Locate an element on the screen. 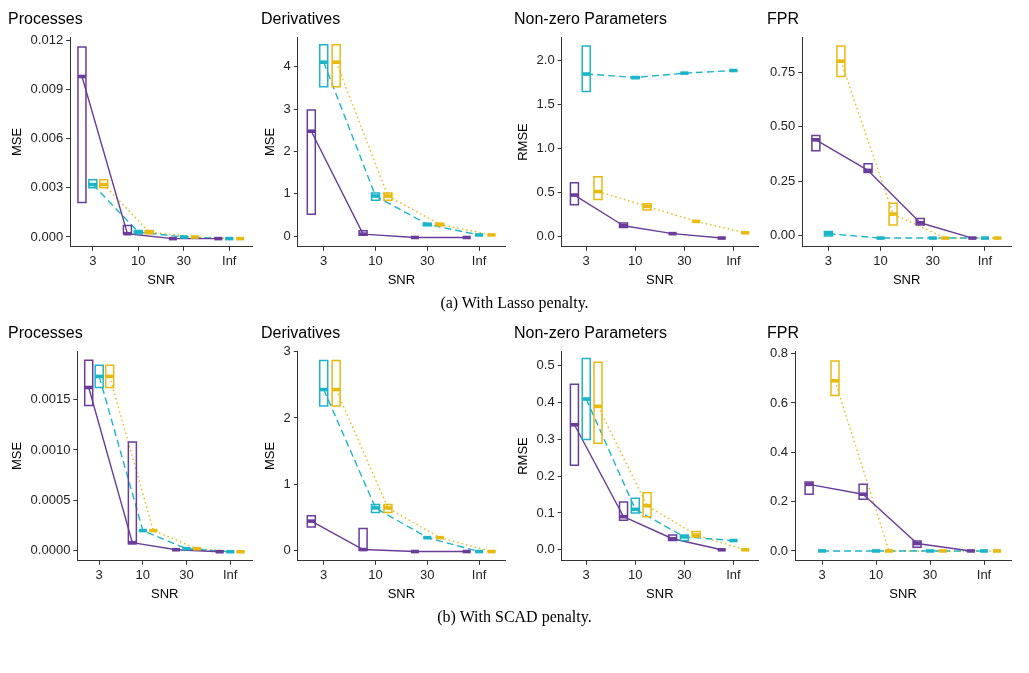  y-tick-label: 0.3 is located at coordinates (545, 439).